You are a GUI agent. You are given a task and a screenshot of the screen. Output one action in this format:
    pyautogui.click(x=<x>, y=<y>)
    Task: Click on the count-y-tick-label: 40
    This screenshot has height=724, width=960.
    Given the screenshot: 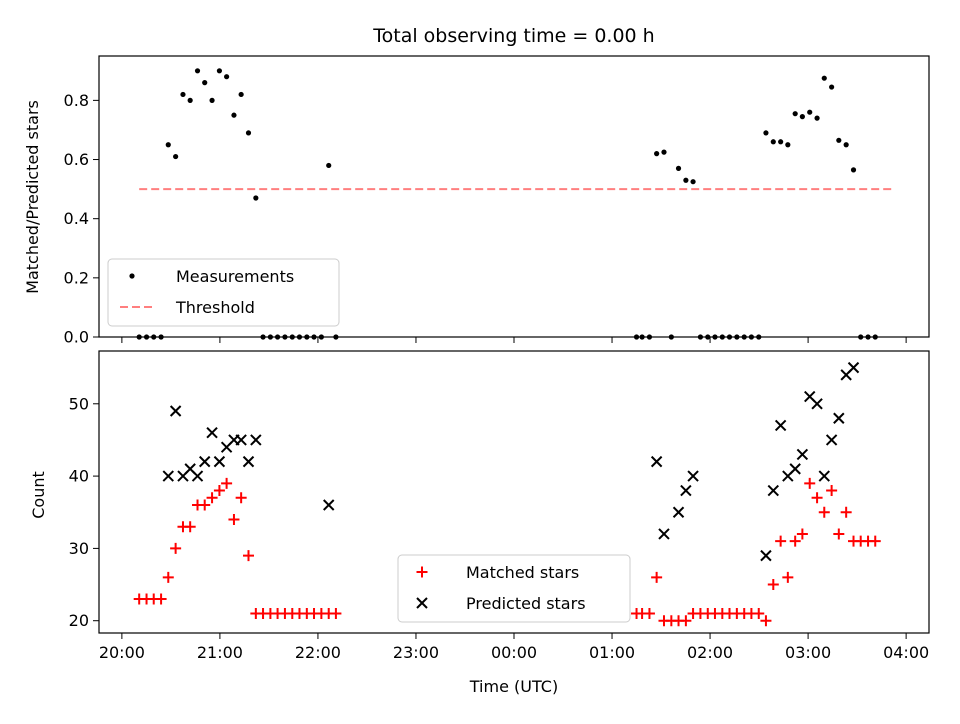 What is the action you would take?
    pyautogui.click(x=79, y=476)
    